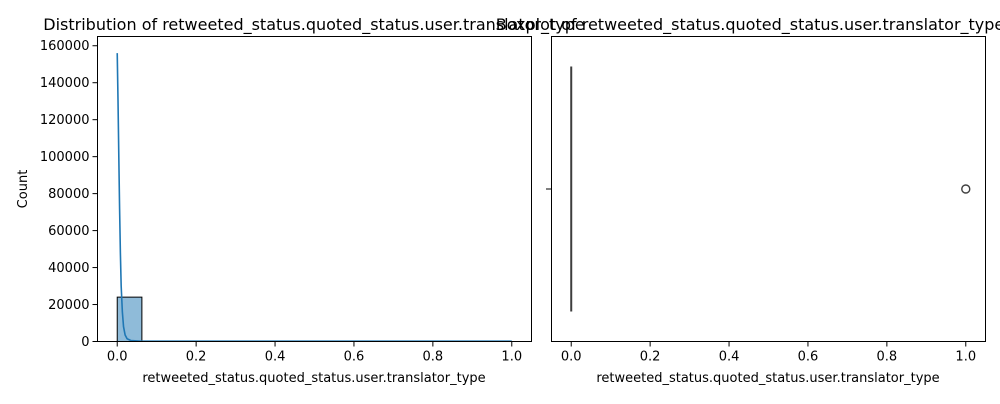 The height and width of the screenshot is (404, 1000). What do you see at coordinates (129, 319) in the screenshot?
I see `histogram-bar` at bounding box center [129, 319].